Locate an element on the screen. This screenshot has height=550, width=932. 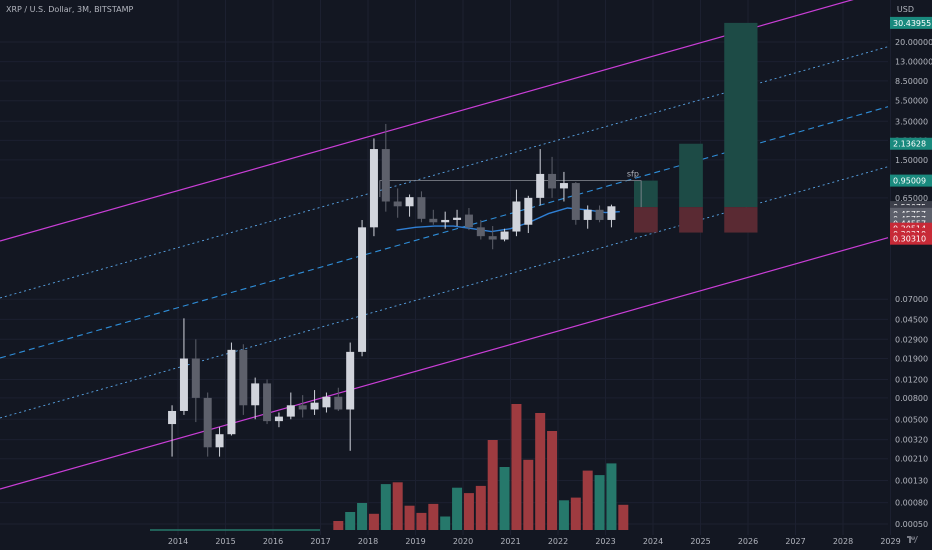
x-axis-tick-label: 2018 is located at coordinates (368, 541).